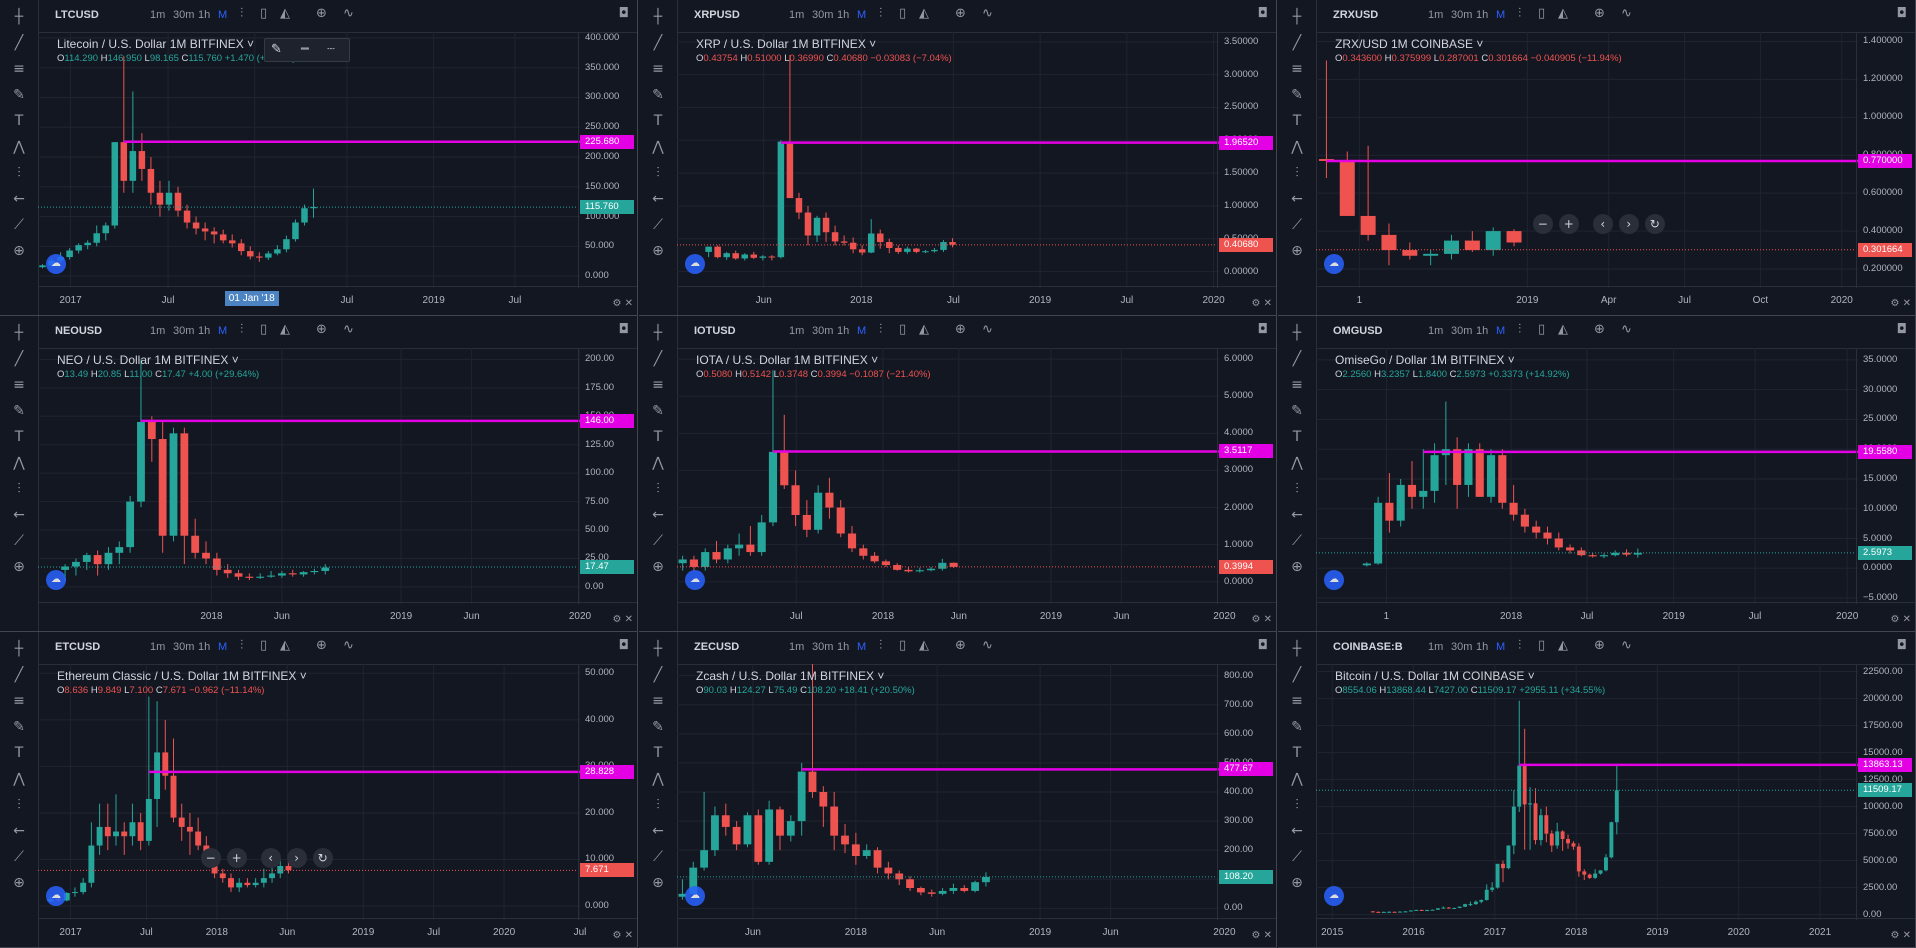 The image size is (1916, 948). What do you see at coordinates (658, 411) in the screenshot?
I see `brush-icon: ✎` at bounding box center [658, 411].